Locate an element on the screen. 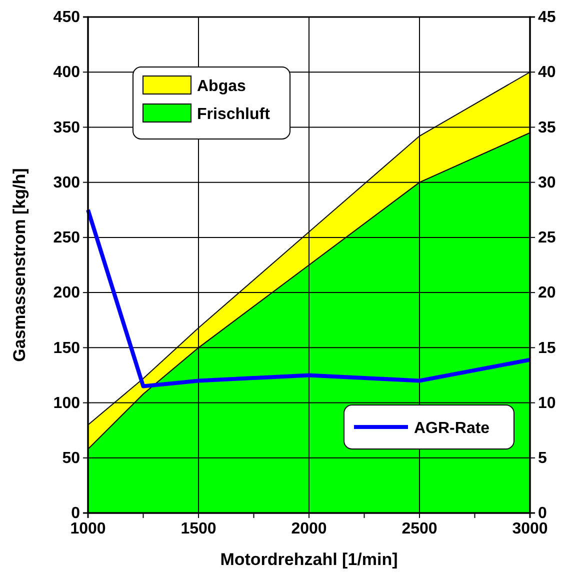 The width and height of the screenshot is (578, 573). x-axis-title: Motordrehzahl [1/min] is located at coordinates (309, 559).